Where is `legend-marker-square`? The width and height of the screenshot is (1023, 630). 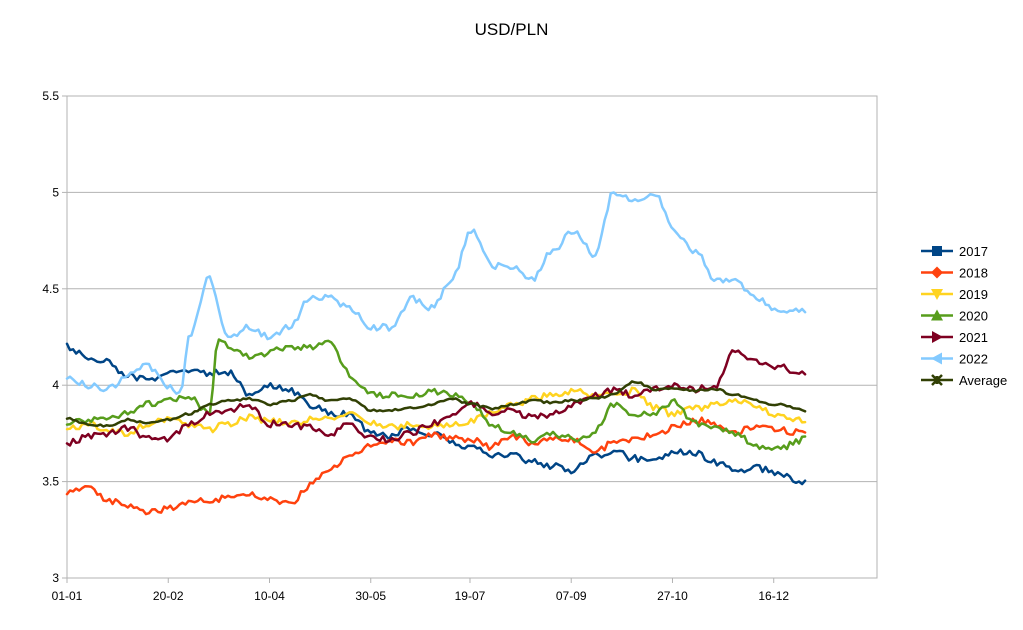 legend-marker-square is located at coordinates (937, 251).